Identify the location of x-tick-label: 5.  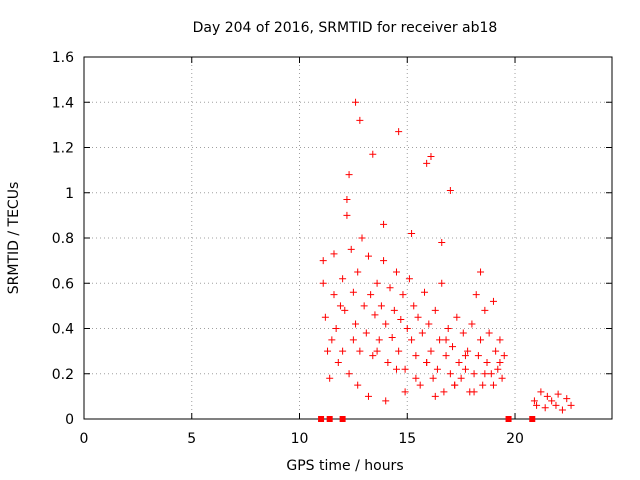
(191, 439).